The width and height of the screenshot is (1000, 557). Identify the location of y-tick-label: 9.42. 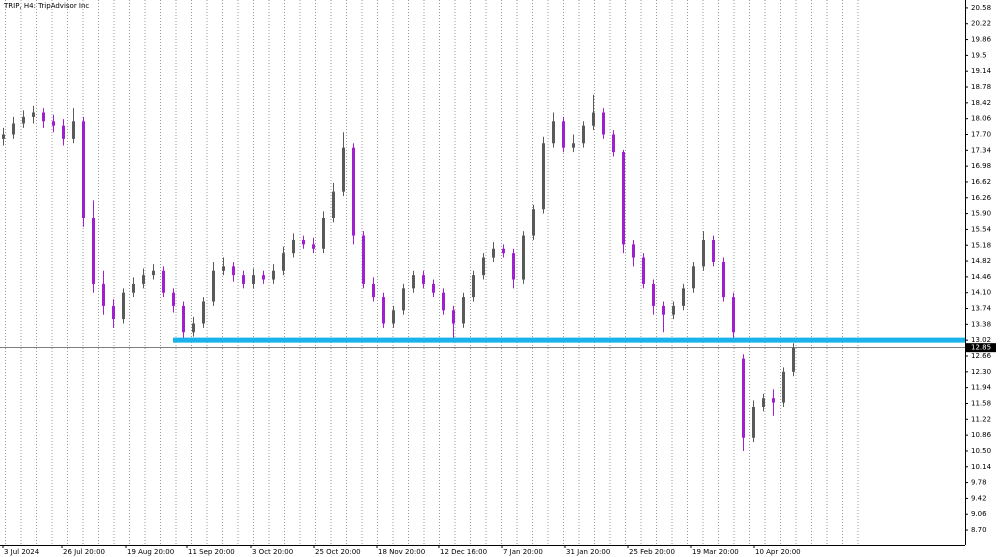
(979, 498).